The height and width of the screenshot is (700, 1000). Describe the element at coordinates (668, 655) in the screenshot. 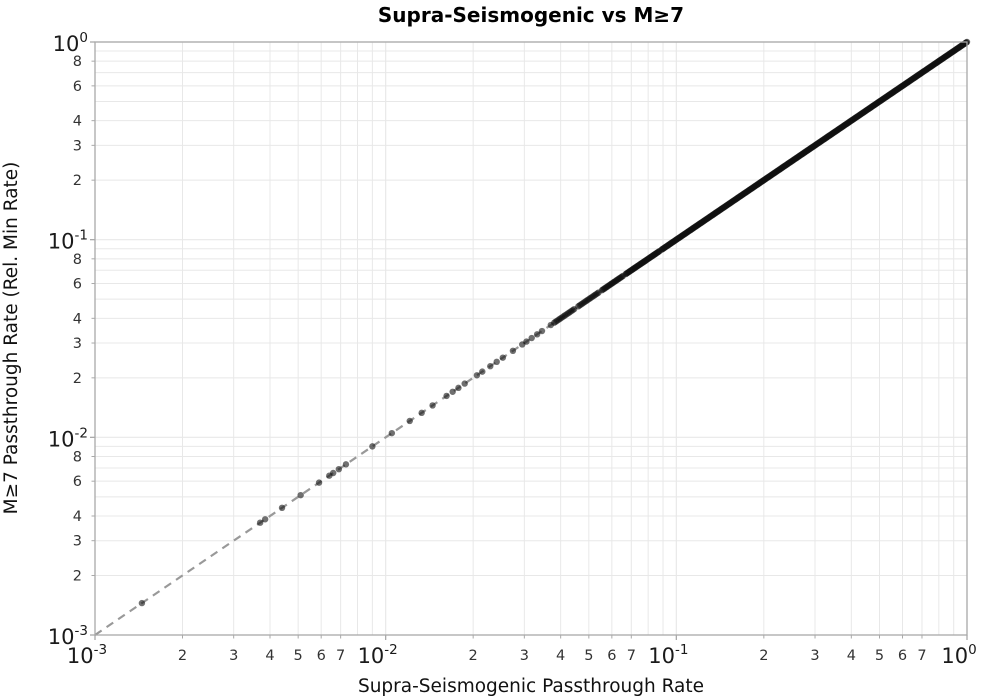

I see `x-major-tick-label: 10⁻¹` at that location.